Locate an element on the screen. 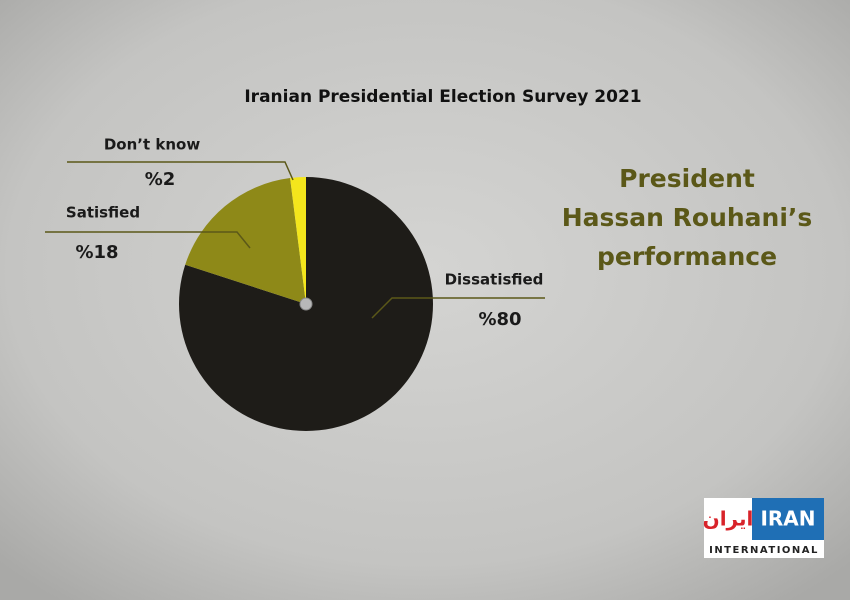 The height and width of the screenshot is (600, 850). logo: ايران IRAN INTERNATIONAL is located at coordinates (763, 528).